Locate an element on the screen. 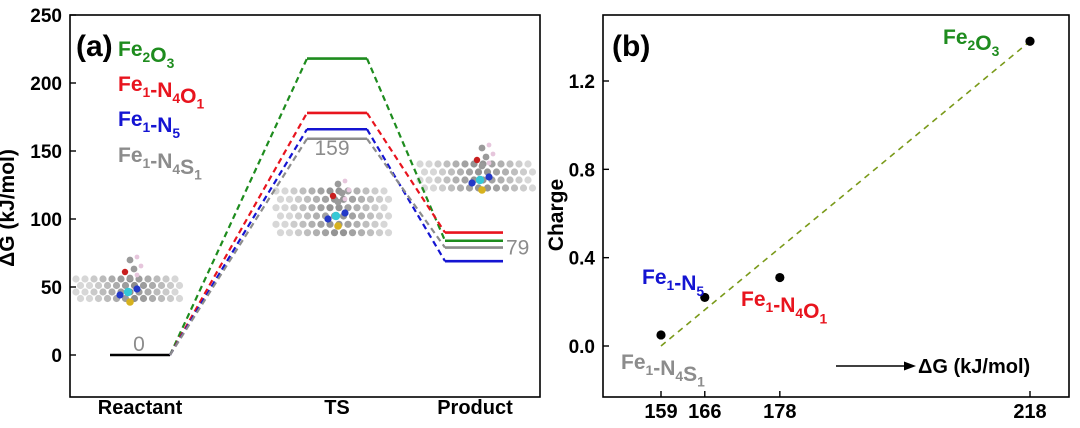 This screenshot has width=1080, height=428. y-tick-label: 50 is located at coordinates (51, 288).